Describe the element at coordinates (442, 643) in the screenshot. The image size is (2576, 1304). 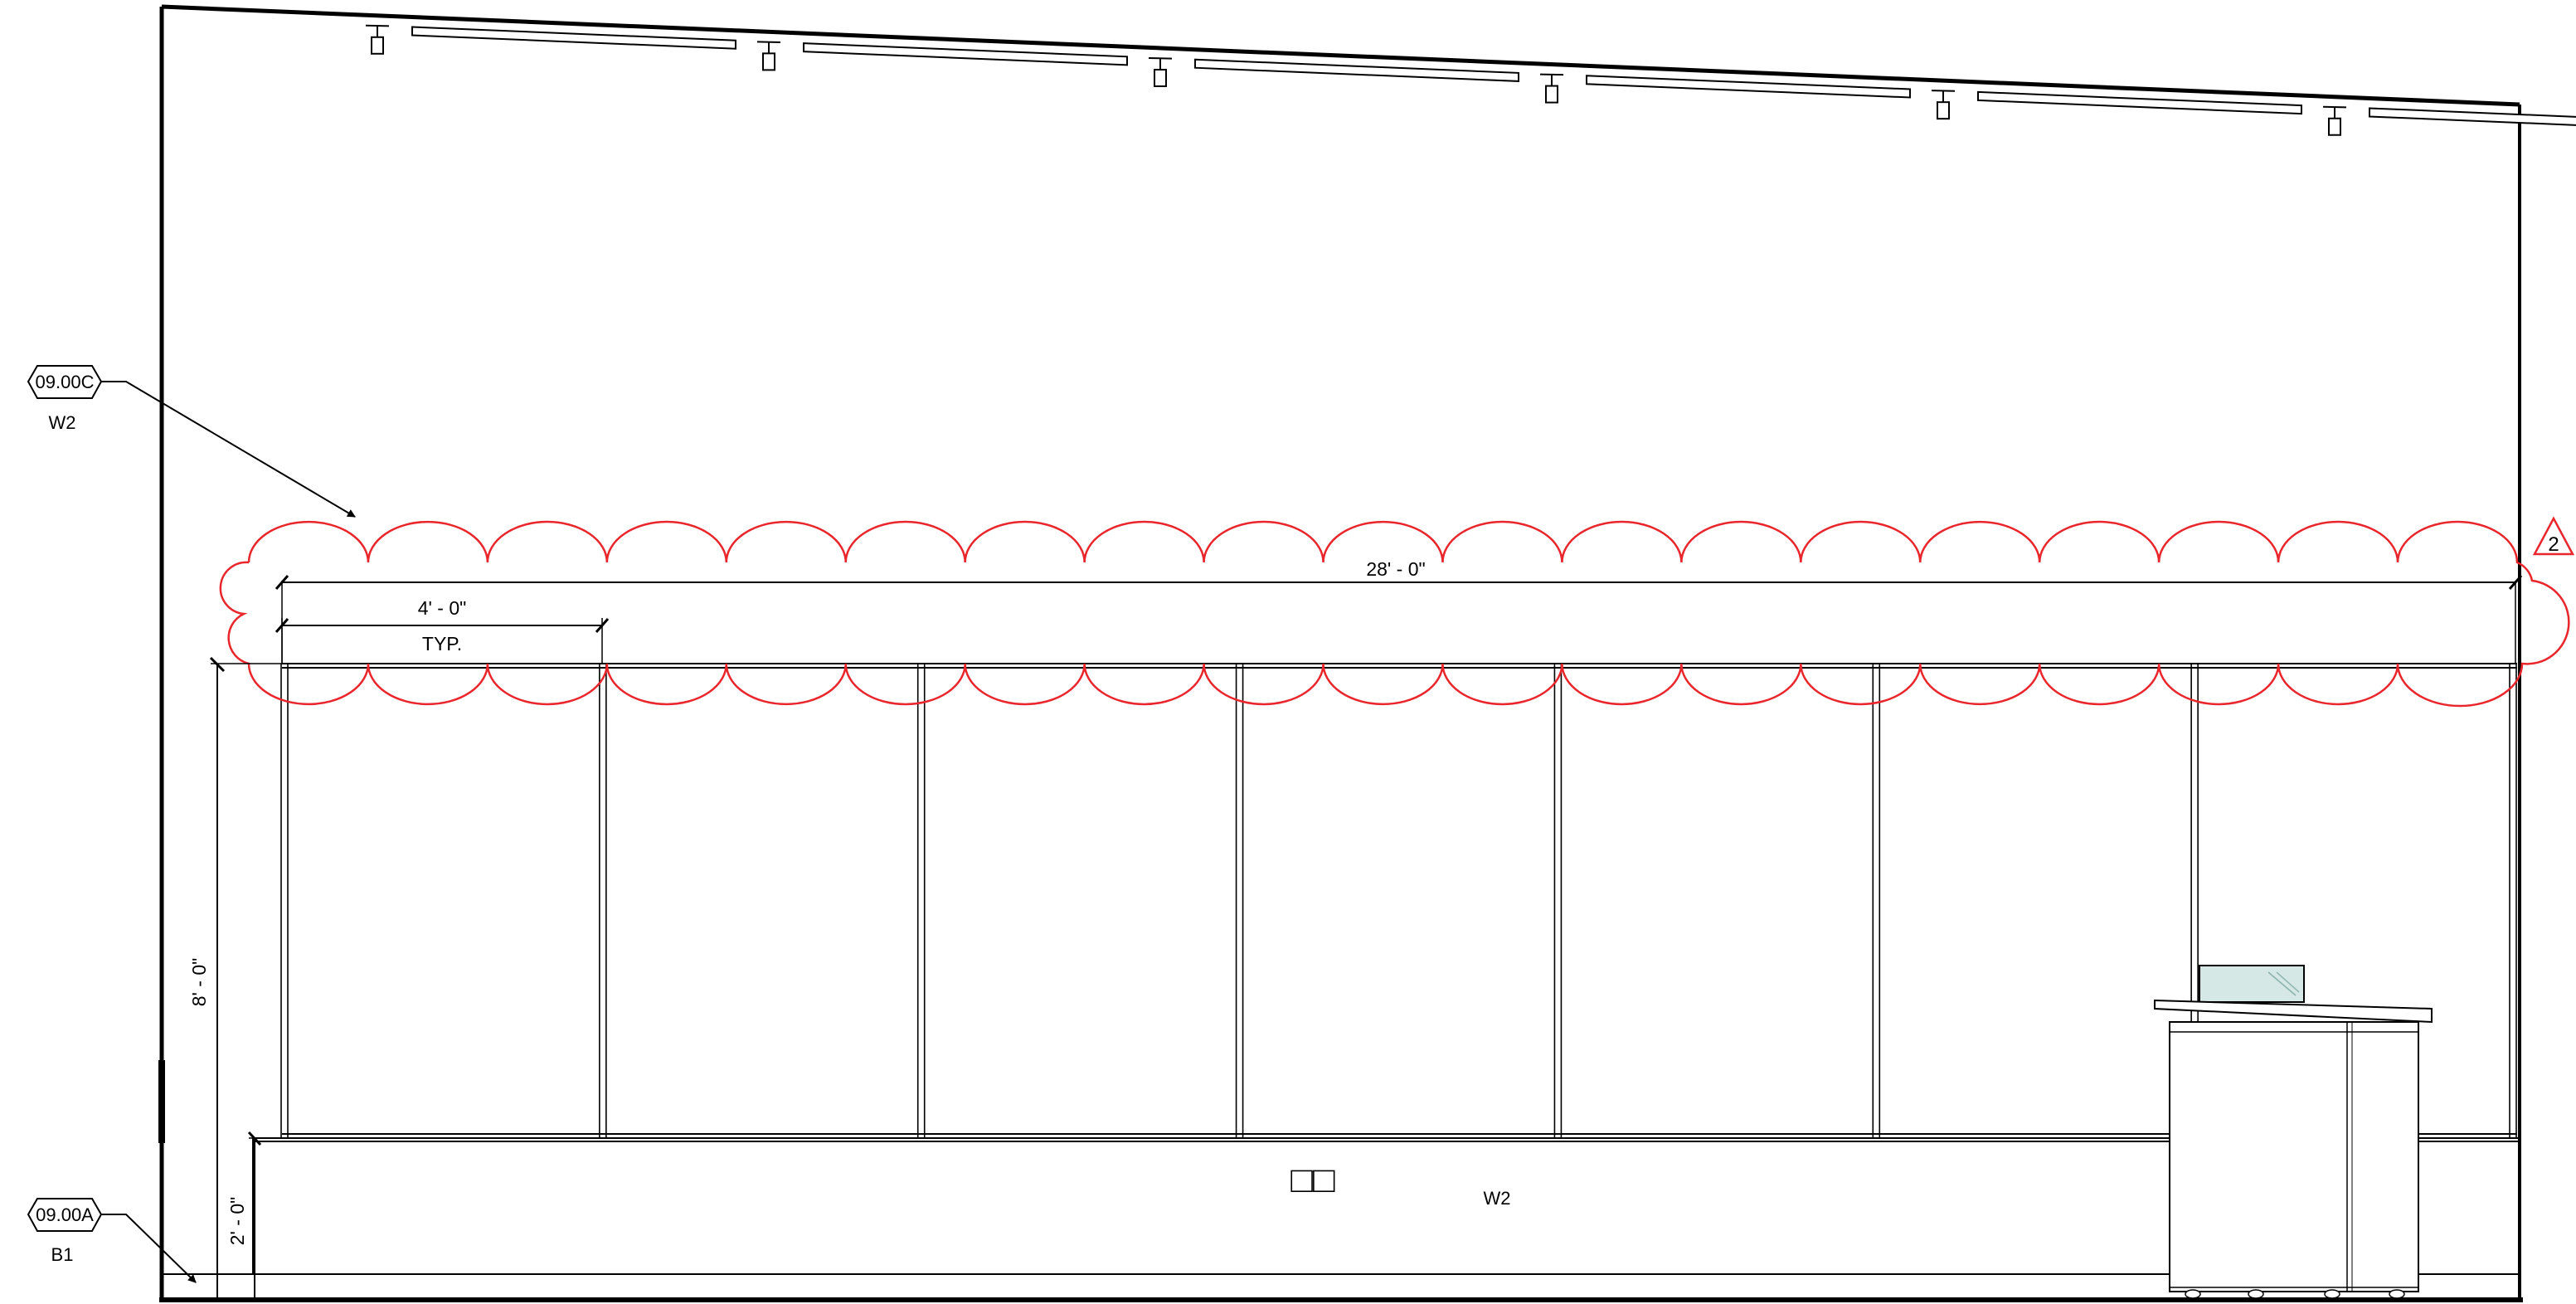
I see `panel-dimension-note: TYP.` at that location.